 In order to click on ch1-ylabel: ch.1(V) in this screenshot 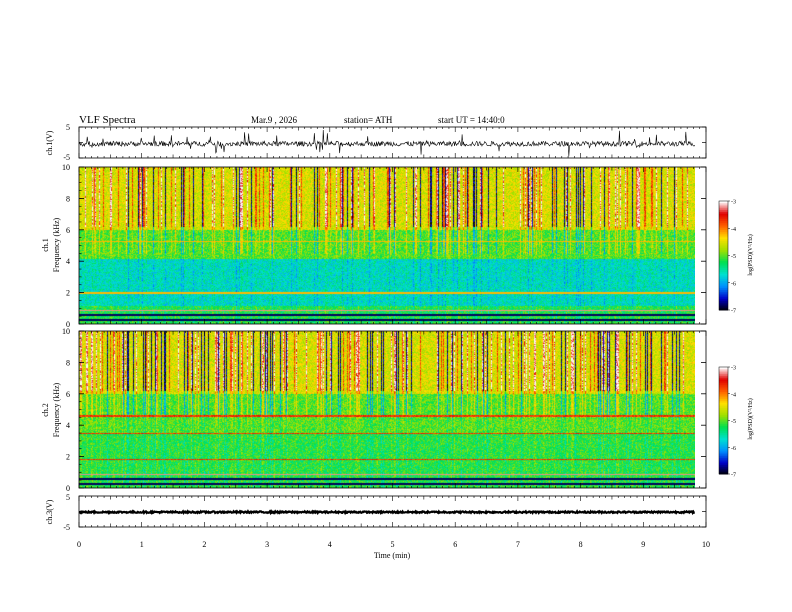, I will do `click(49, 142)`.